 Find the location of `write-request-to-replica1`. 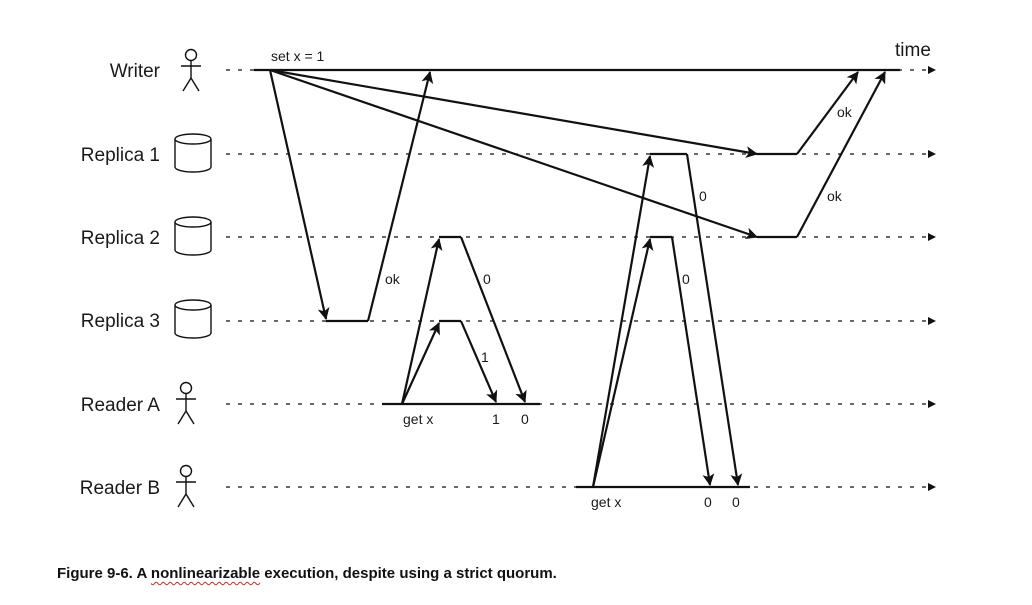

write-request-to-replica1 is located at coordinates (513, 113).